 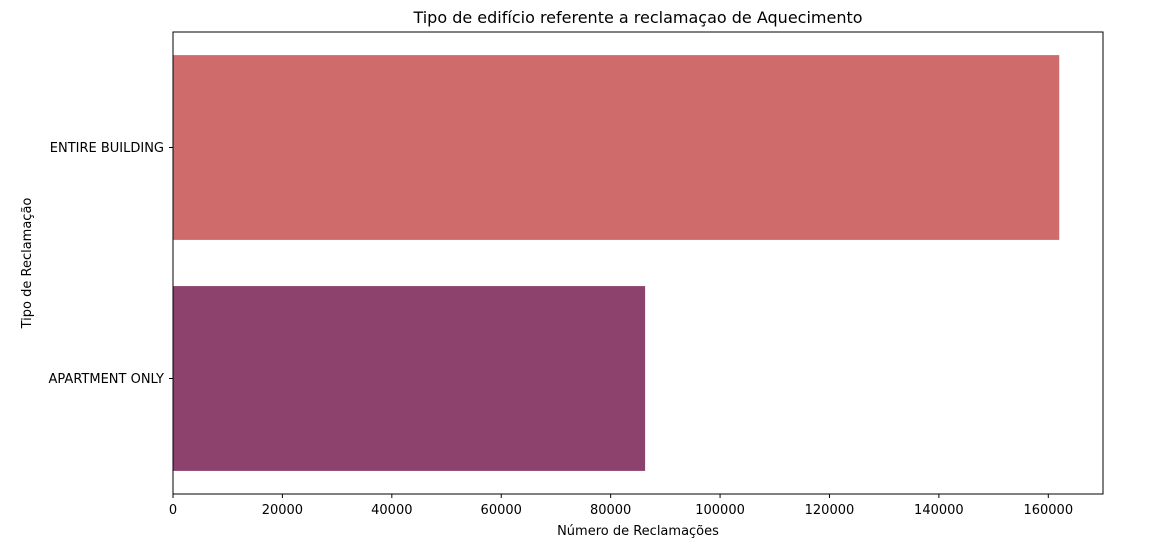 What do you see at coordinates (638, 531) in the screenshot?
I see `x-axis-label: Número de Reclamações` at bounding box center [638, 531].